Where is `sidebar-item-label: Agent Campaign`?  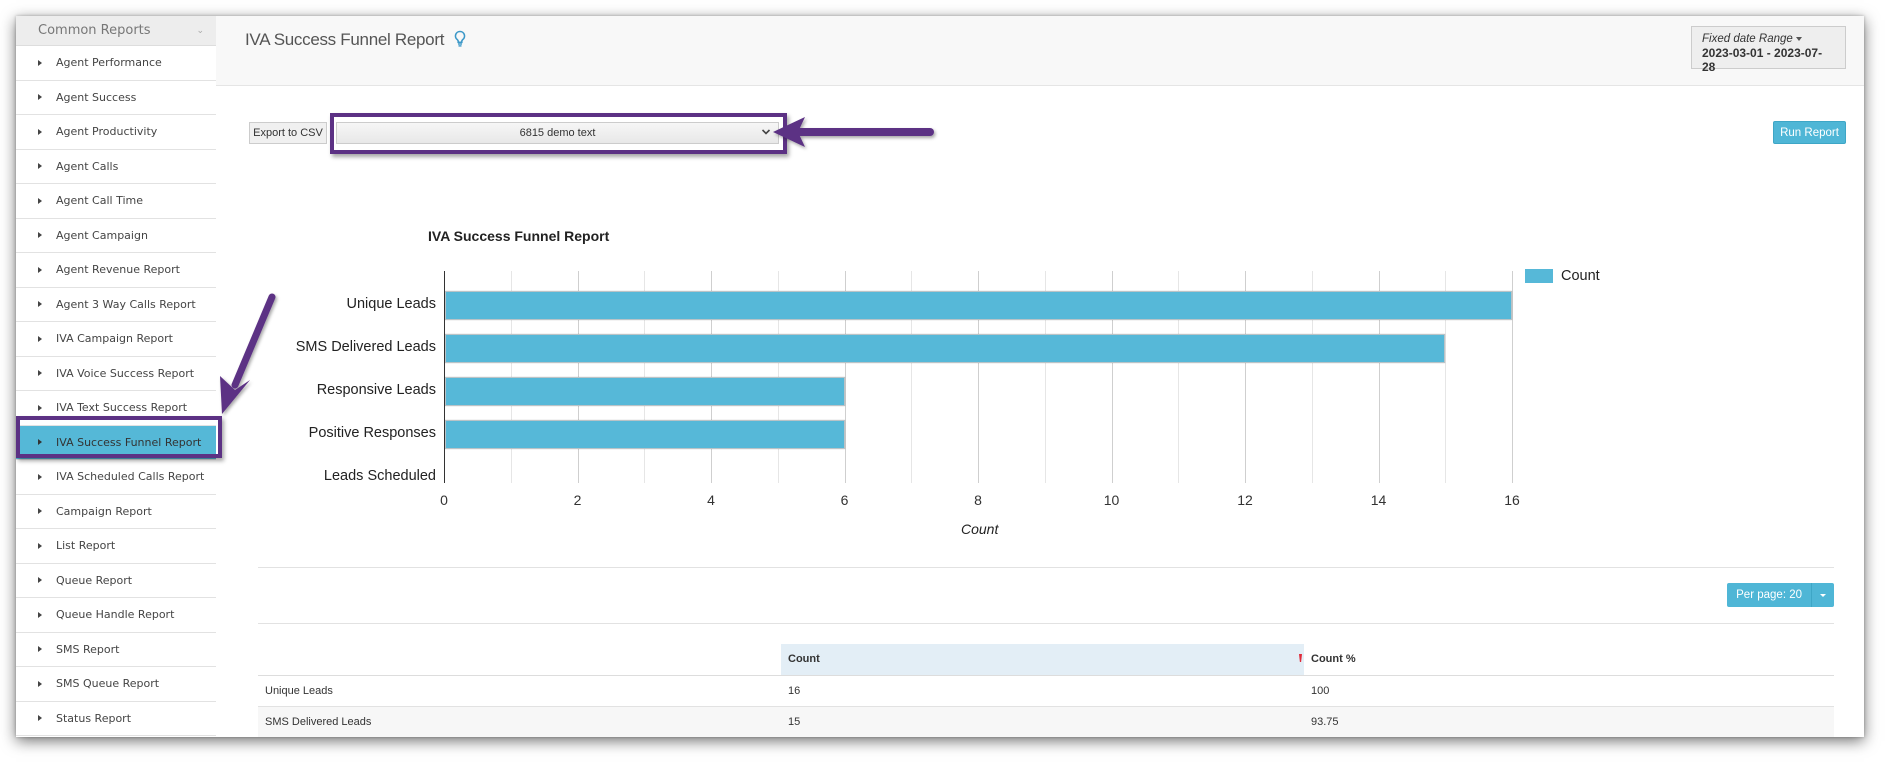 sidebar-item-label: Agent Campaign is located at coordinates (102, 235).